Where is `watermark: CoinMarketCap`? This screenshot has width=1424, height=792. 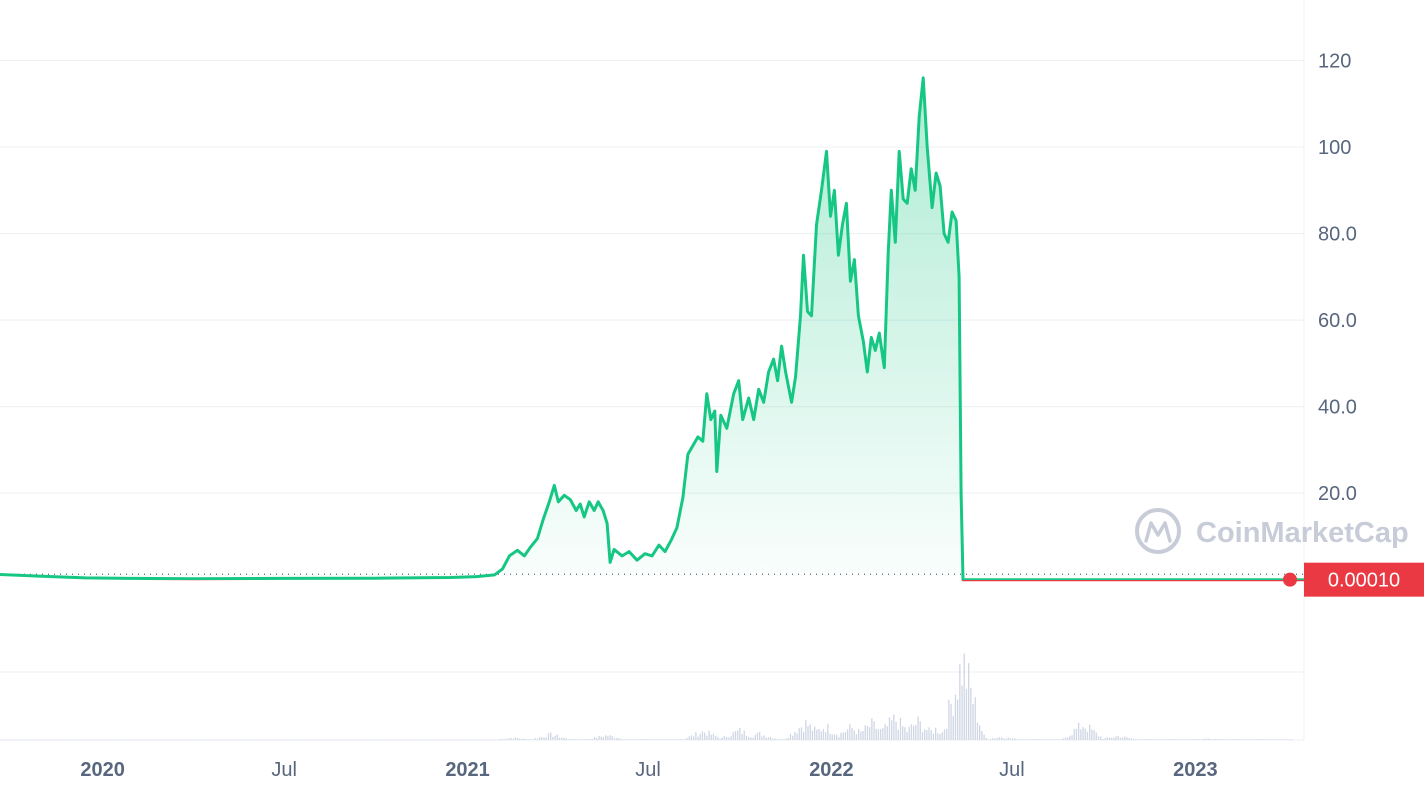
watermark: CoinMarketCap is located at coordinates (1272, 531).